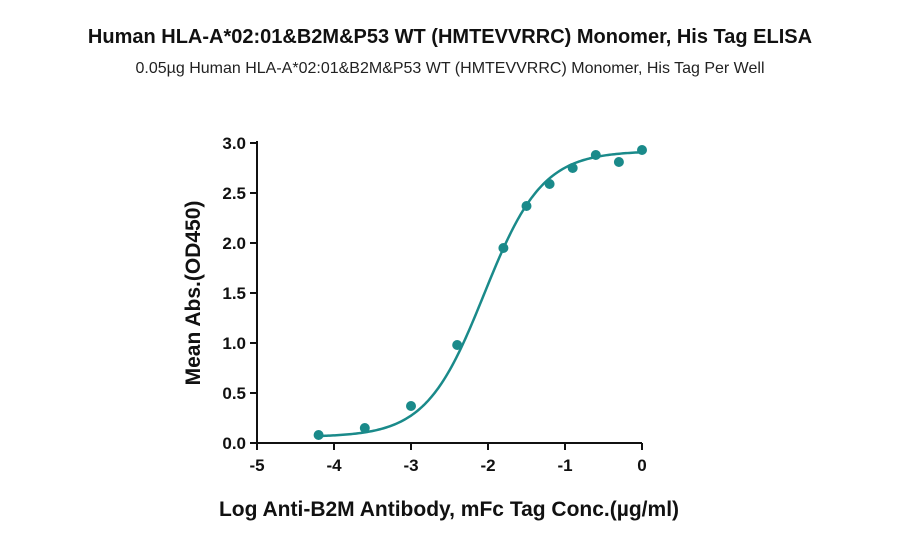 This screenshot has height=544, width=900. Describe the element at coordinates (234, 243) in the screenshot. I see `y-tick-label: 2.0` at that location.